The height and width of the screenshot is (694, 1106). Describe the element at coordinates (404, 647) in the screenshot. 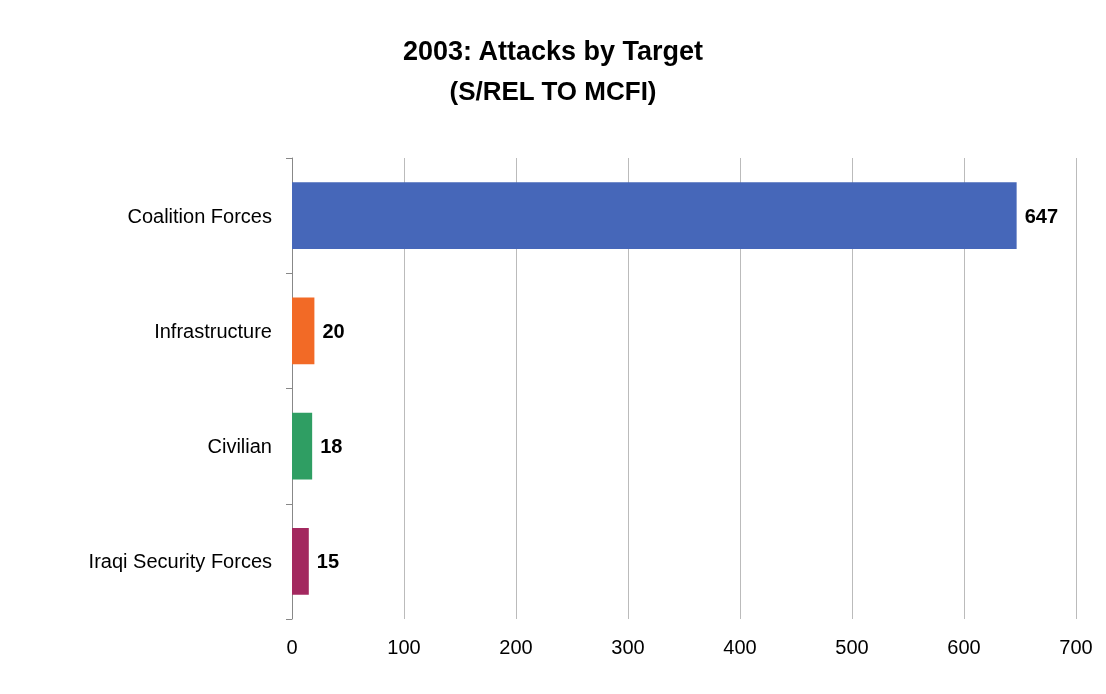

I see `x-tick-label: 100` at that location.